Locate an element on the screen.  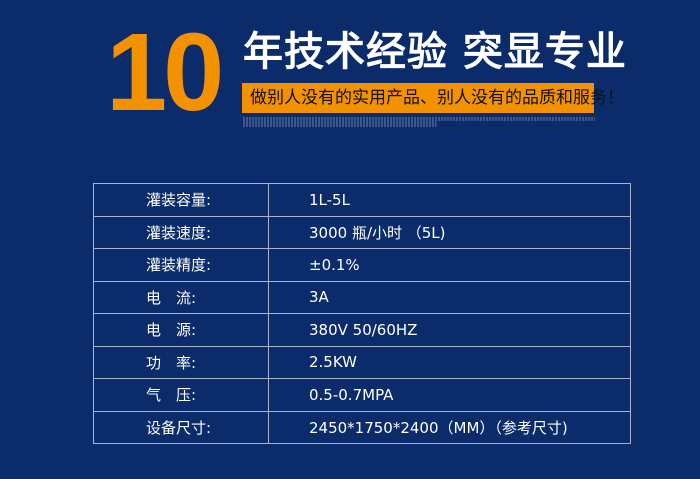
spec-label: 电 流: is located at coordinates (181, 297).